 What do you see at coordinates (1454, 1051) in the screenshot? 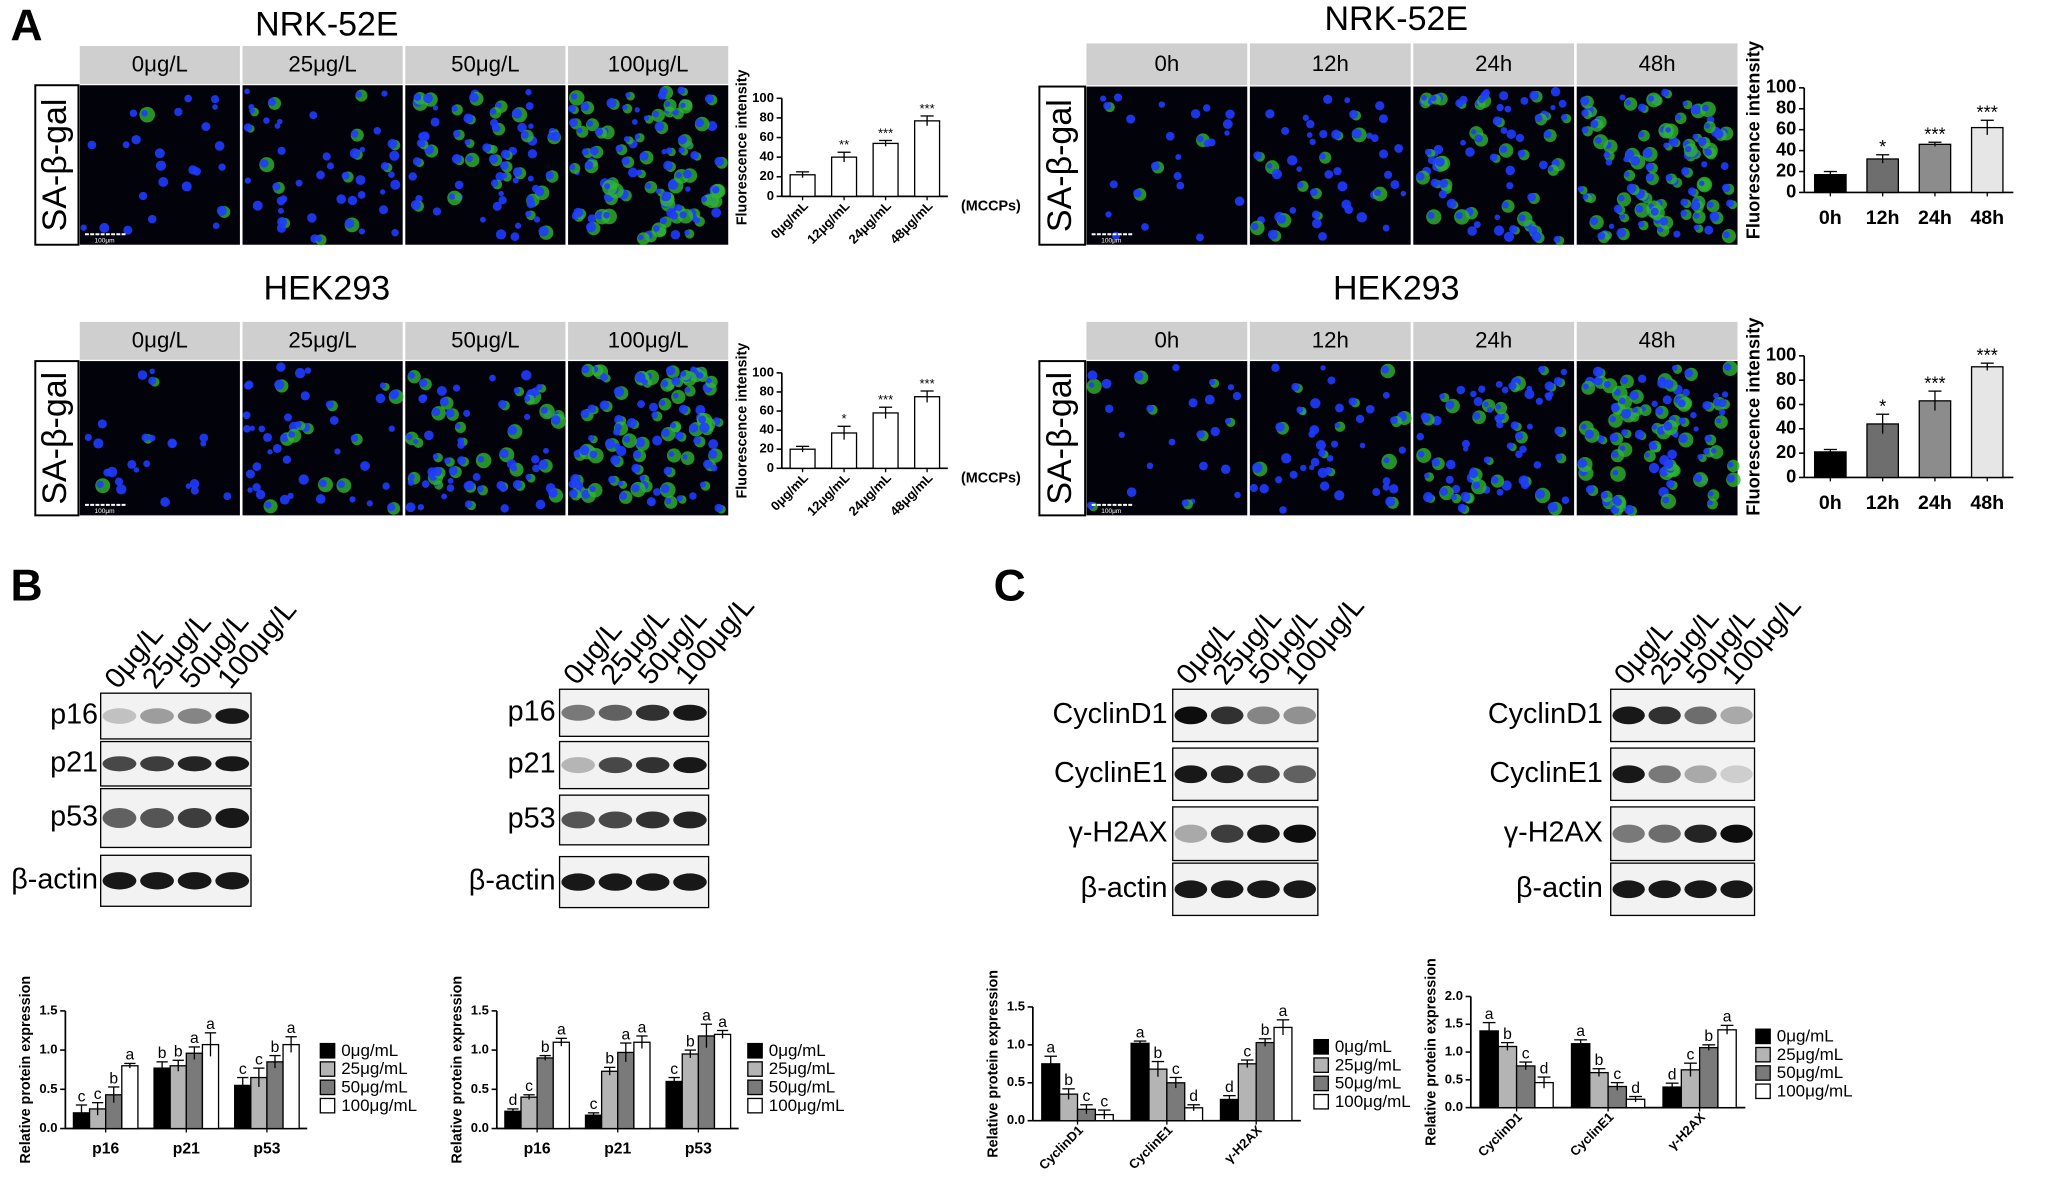
I see `y-tick-label: 1.0` at bounding box center [1454, 1051].